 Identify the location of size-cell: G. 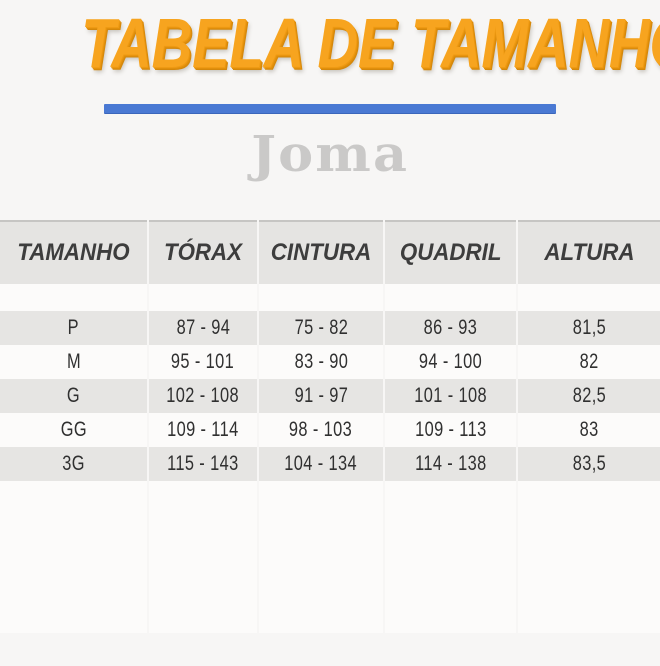
(74, 396).